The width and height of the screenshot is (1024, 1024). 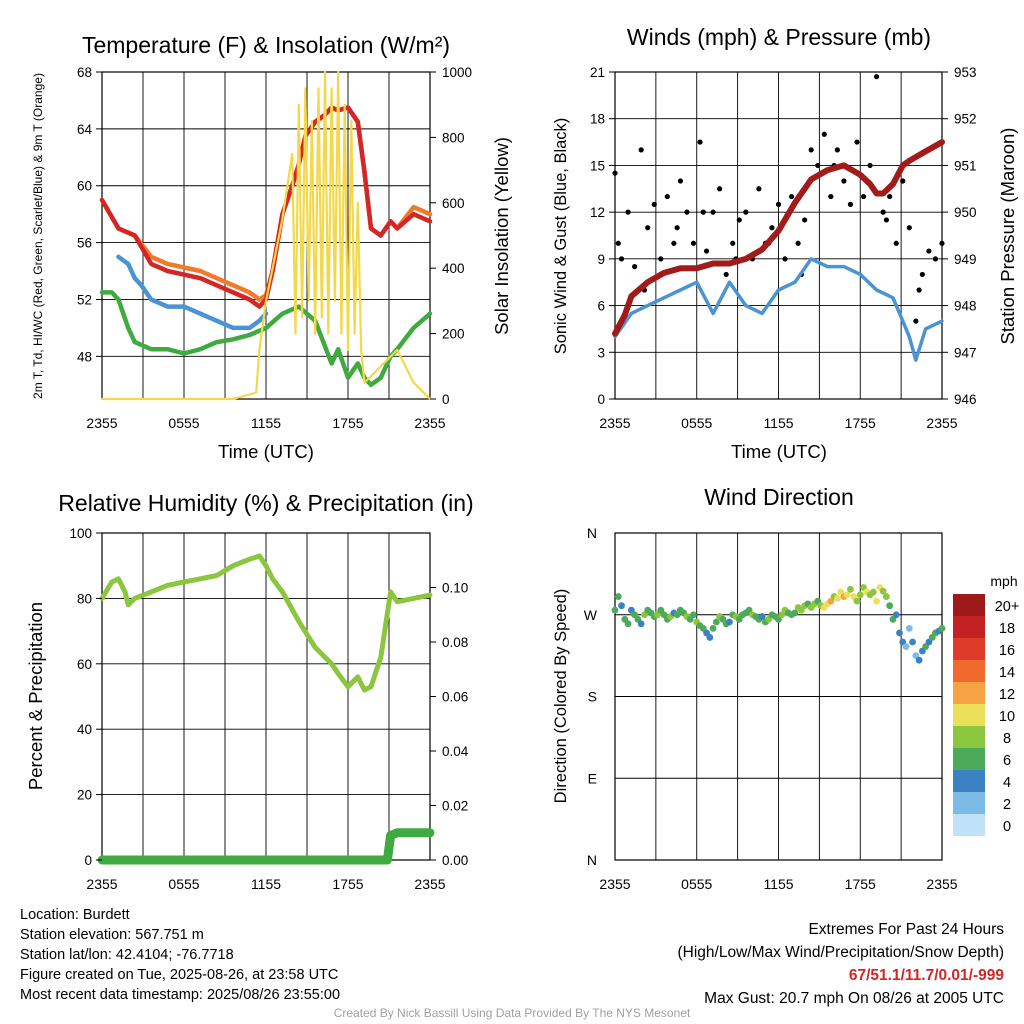 What do you see at coordinates (453, 268) in the screenshot?
I see `y-tick-label-right: 400` at bounding box center [453, 268].